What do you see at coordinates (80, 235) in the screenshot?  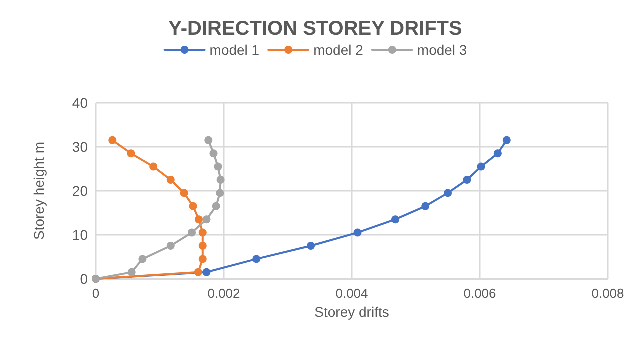 I see `y-tick-label: 10` at bounding box center [80, 235].